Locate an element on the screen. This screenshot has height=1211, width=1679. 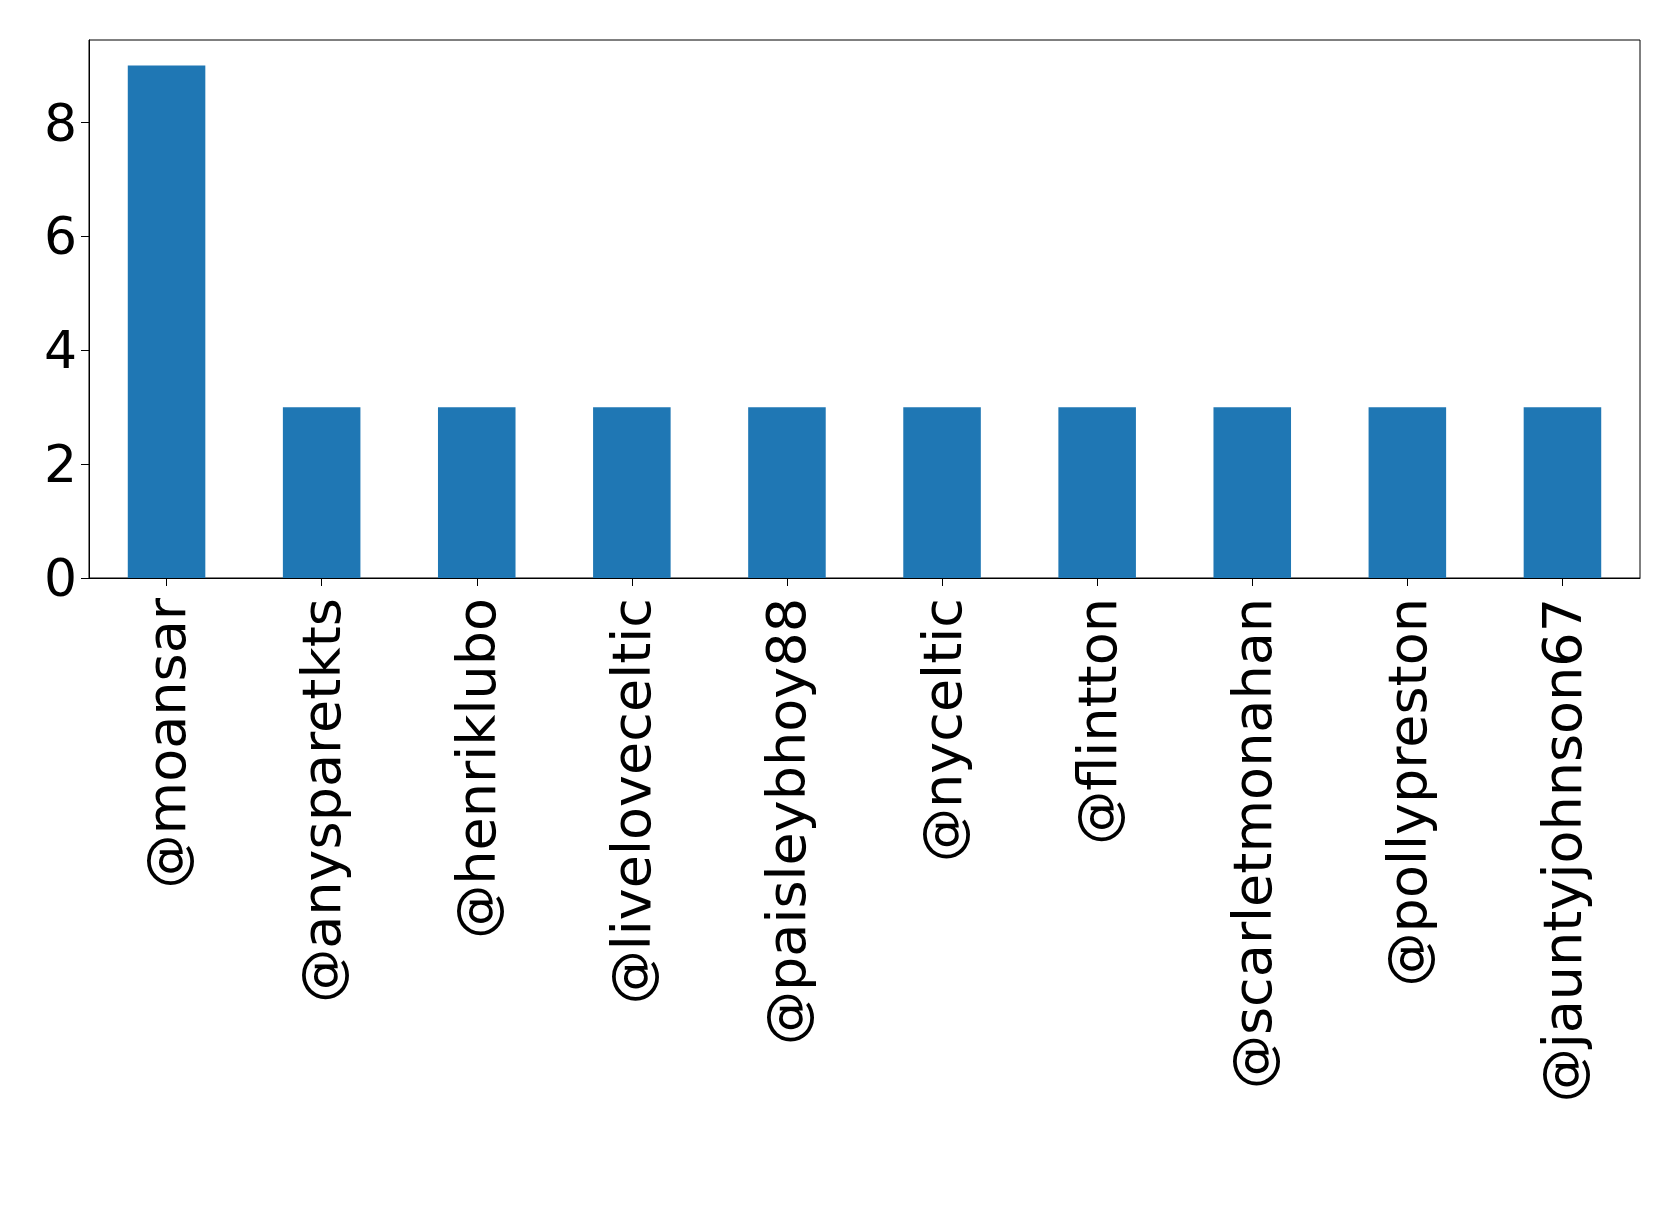
x-tick-label: @paisleybhoy88 is located at coordinates (787, 821).